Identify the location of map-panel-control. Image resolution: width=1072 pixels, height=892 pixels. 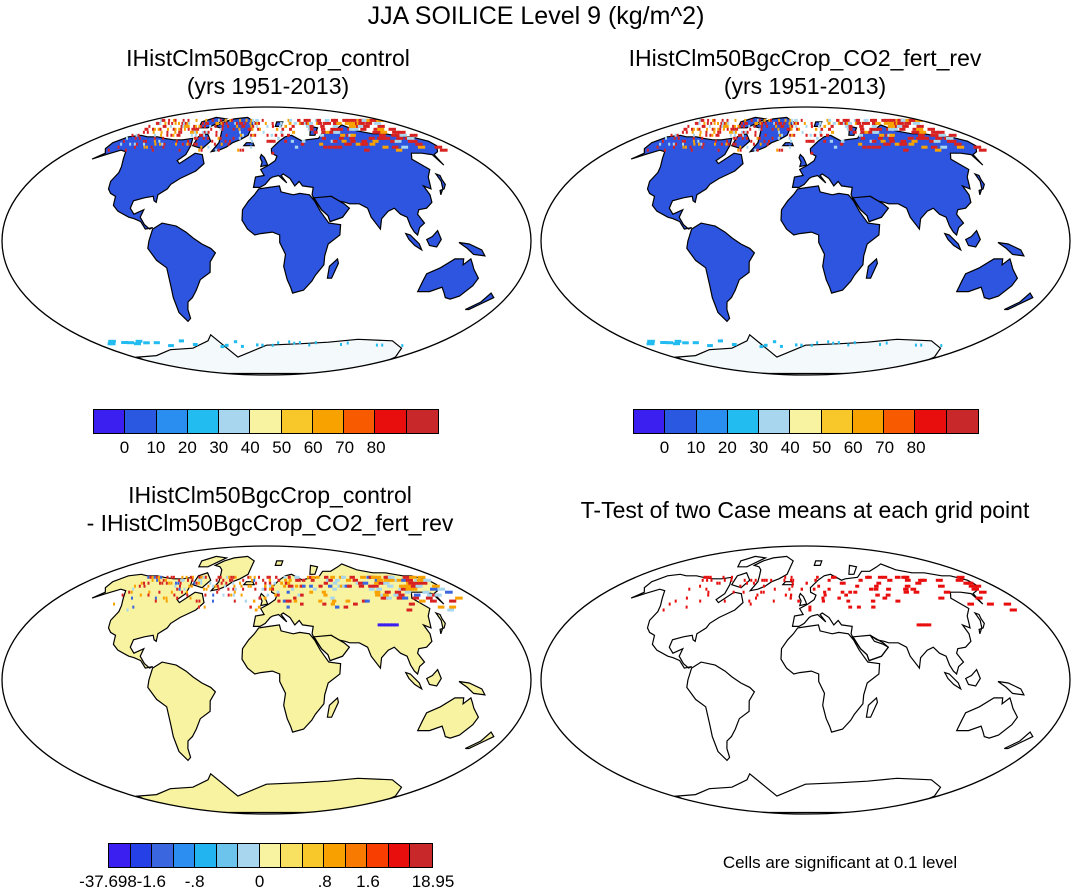
(266, 241).